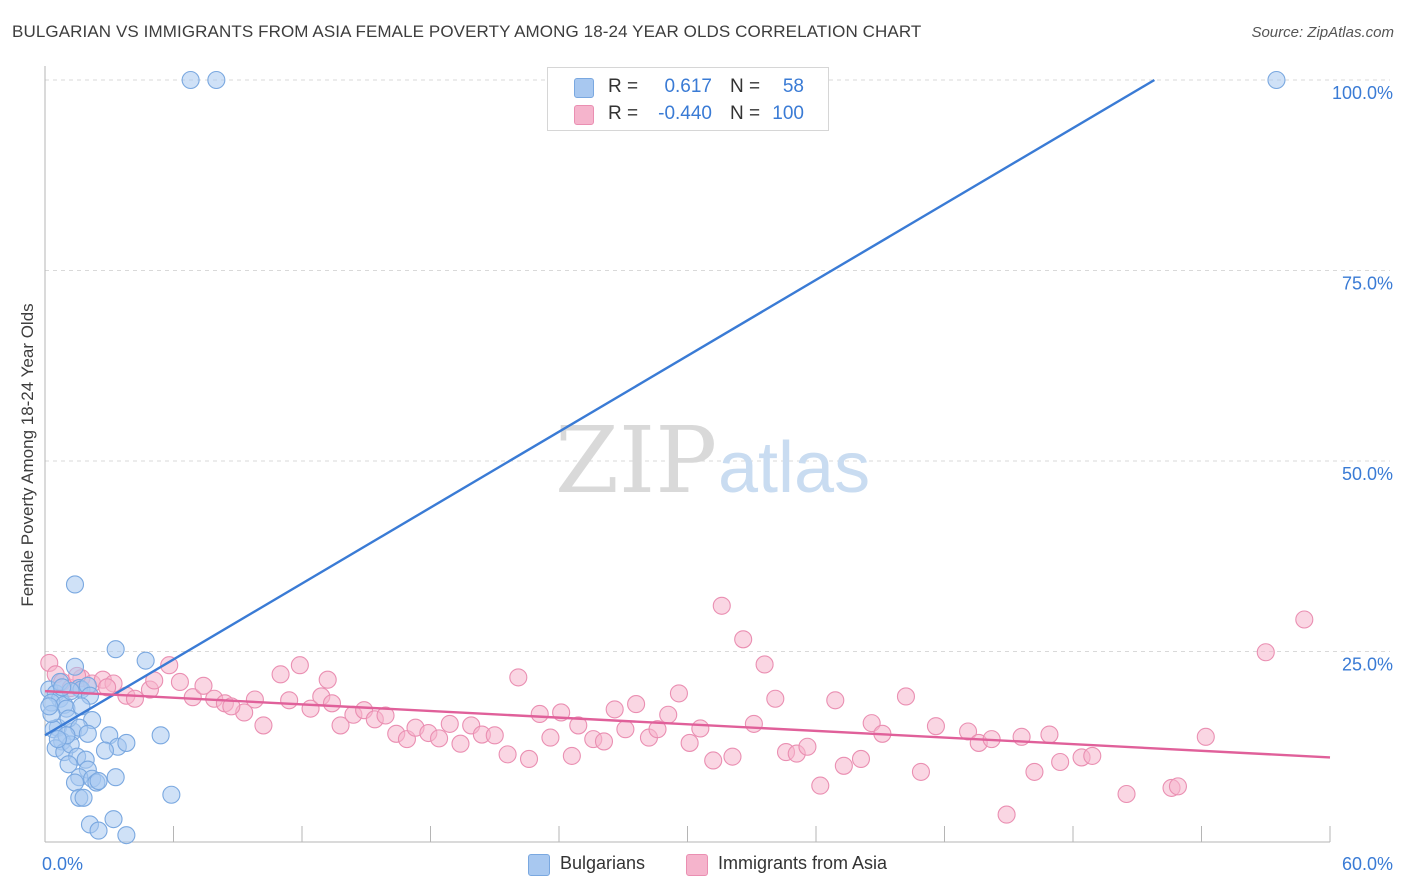 This screenshot has height=892, width=1406. I want to click on legend-r-value: 0.617, so click(688, 86).